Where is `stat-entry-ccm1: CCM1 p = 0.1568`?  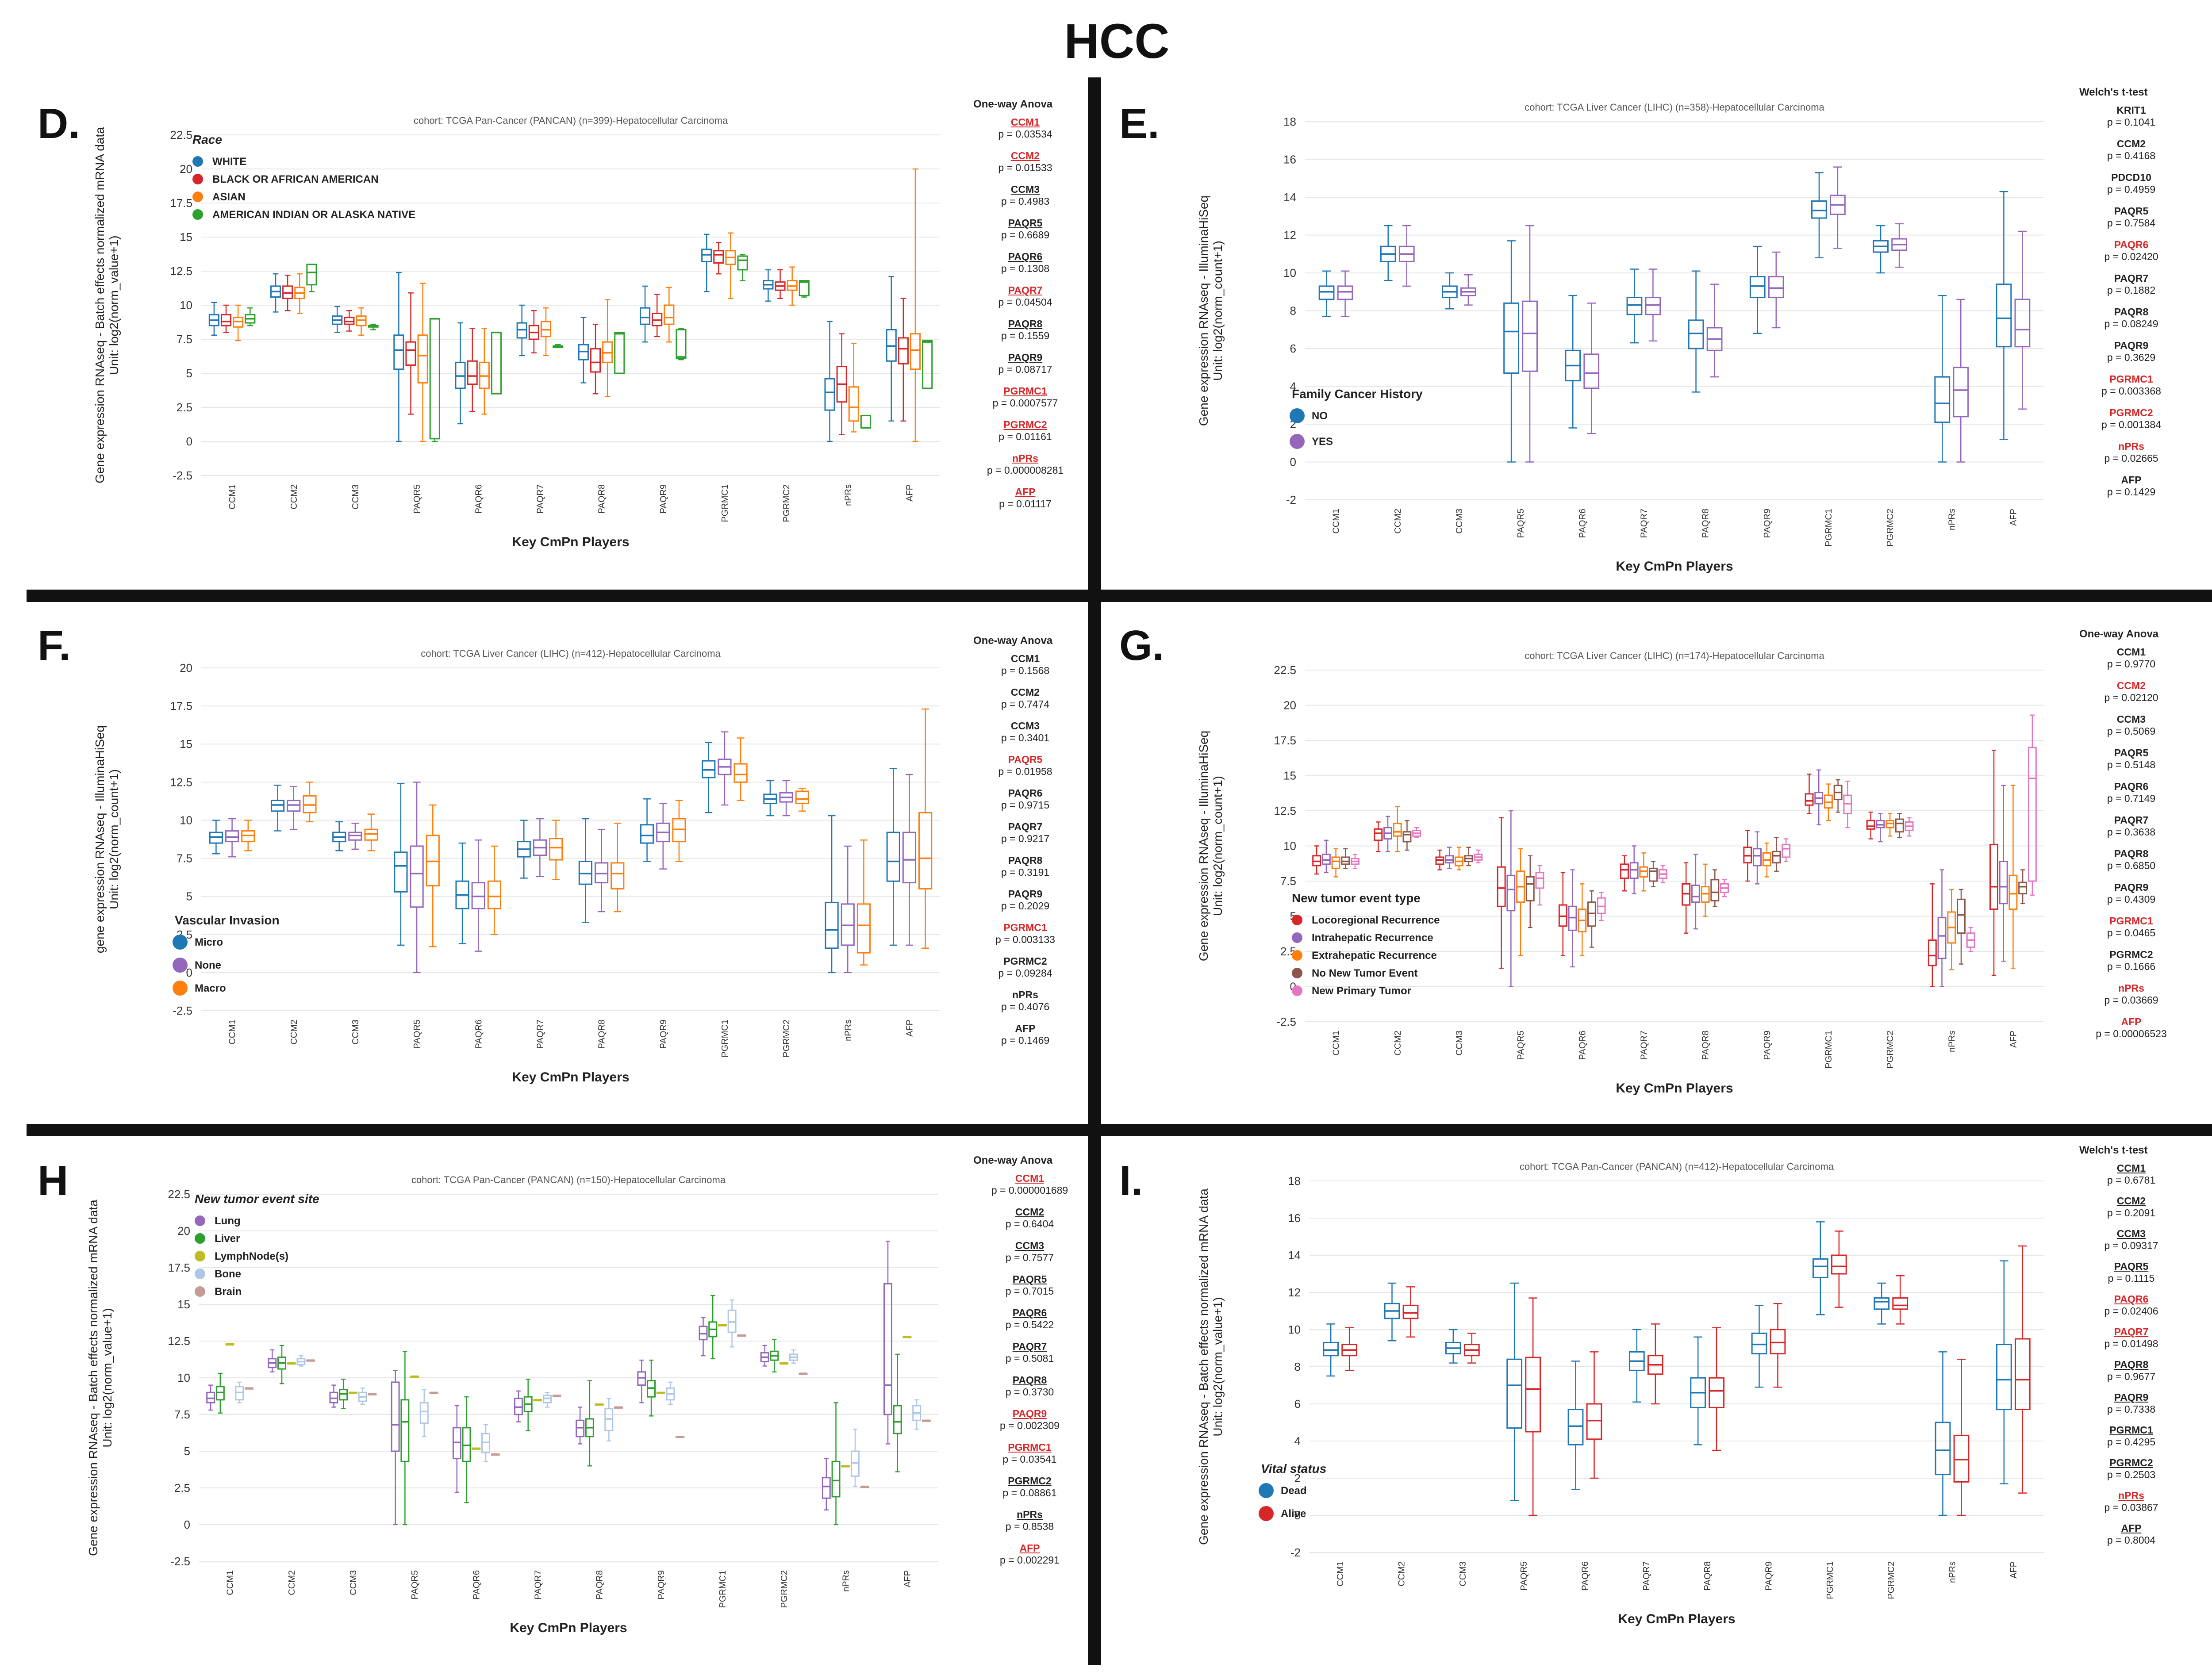
stat-entry-ccm1: CCM1 p = 0.1568 is located at coordinates (1025, 665).